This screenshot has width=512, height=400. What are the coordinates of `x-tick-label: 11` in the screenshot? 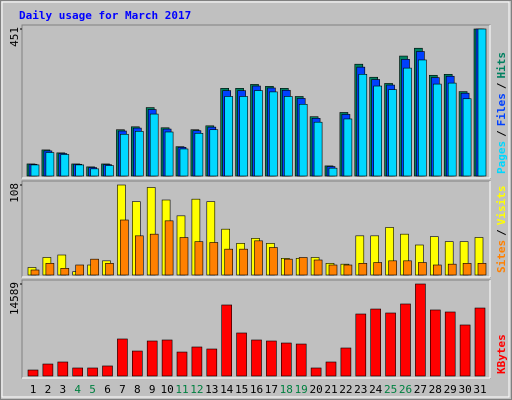 It's located at (181, 389).